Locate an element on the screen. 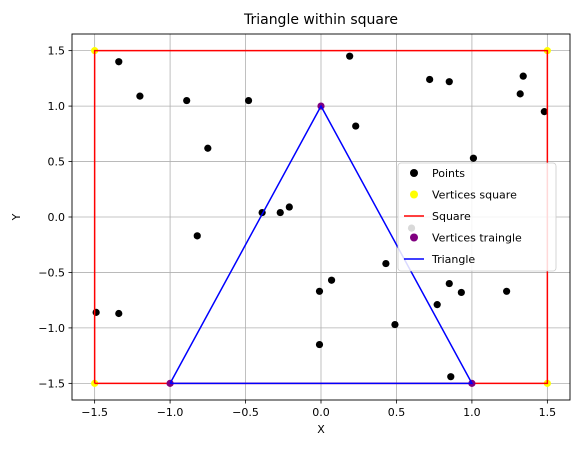  legend-entry-label: Triangle is located at coordinates (453, 259).